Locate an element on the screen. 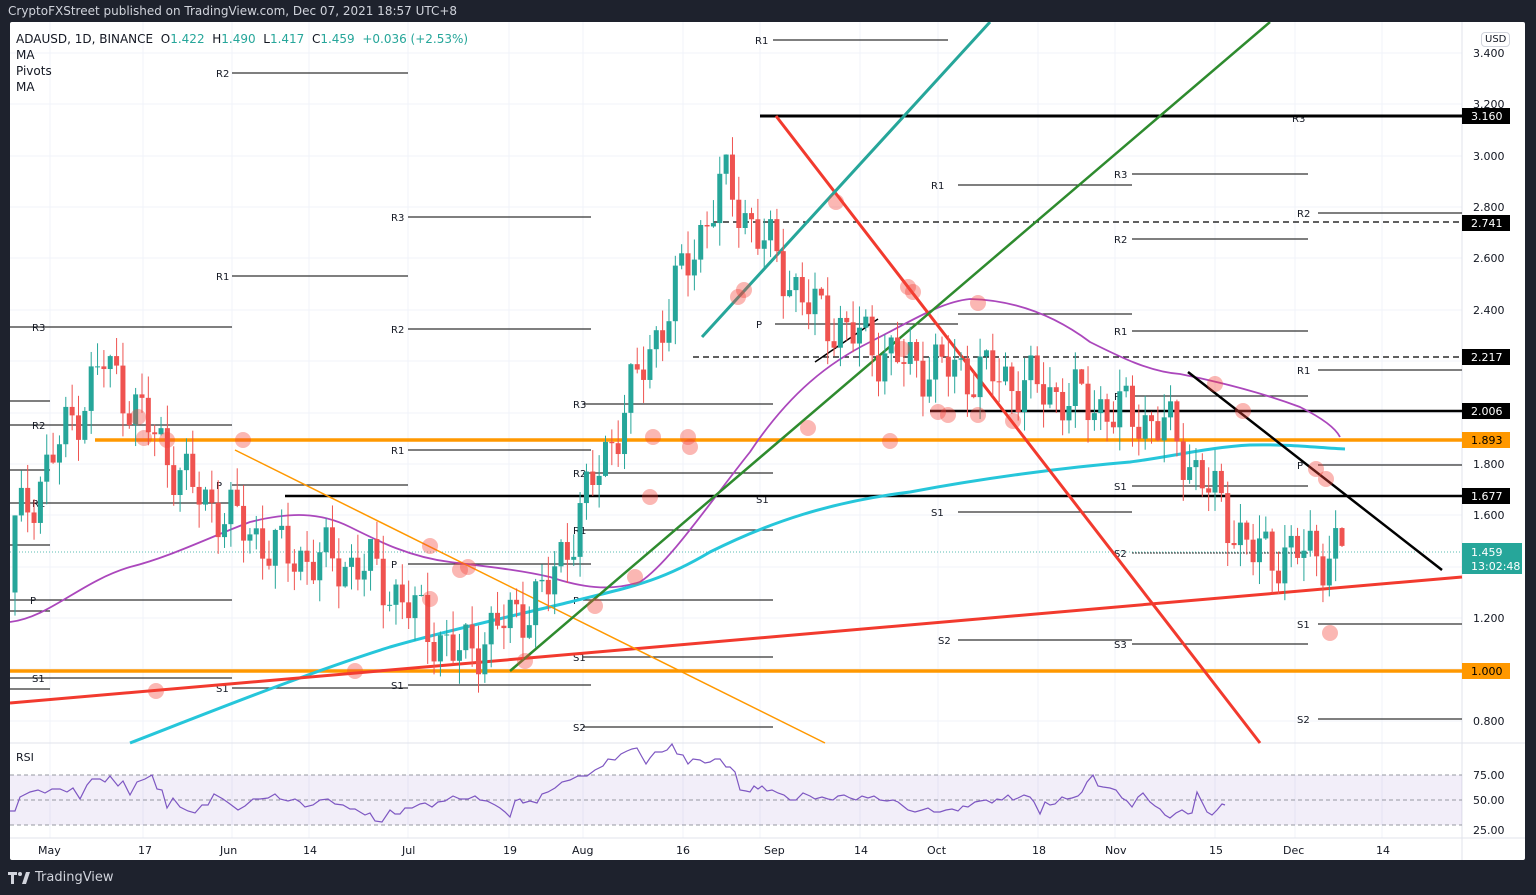 The width and height of the screenshot is (1536, 895). svg-text: 2.006 is located at coordinates (1487, 411).